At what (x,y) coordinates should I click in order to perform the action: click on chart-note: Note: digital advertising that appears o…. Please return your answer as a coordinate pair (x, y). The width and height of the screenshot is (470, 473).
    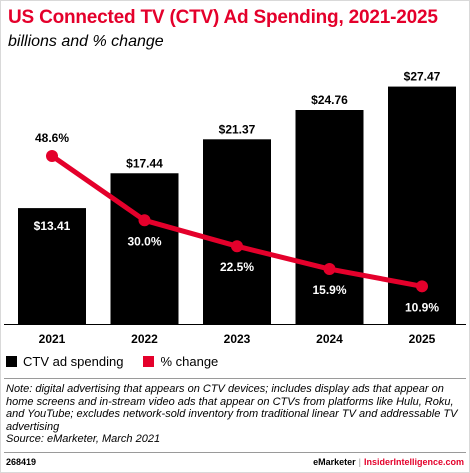
    Looking at the image, I should click on (234, 414).